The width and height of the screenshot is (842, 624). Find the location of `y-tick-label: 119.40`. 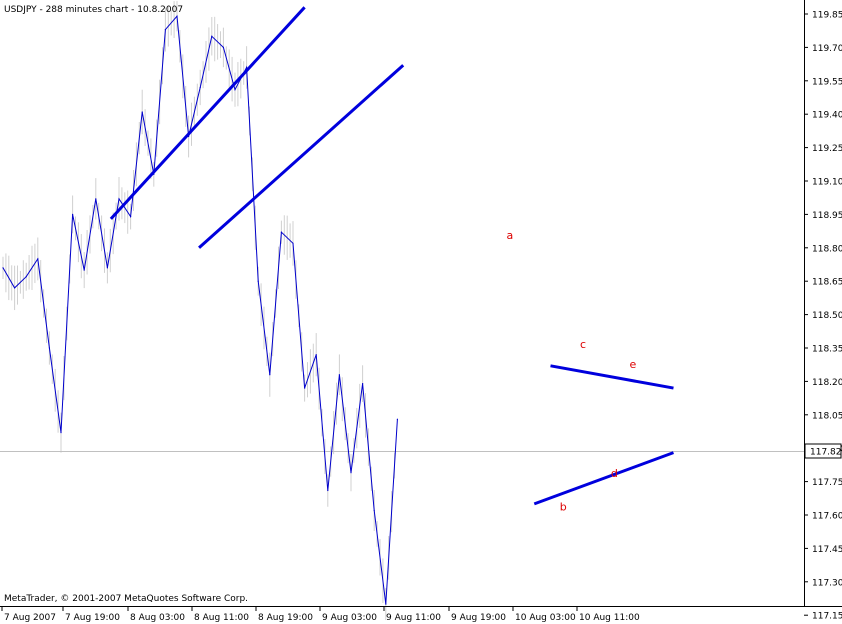

y-tick-label: 119.40 is located at coordinates (827, 116).